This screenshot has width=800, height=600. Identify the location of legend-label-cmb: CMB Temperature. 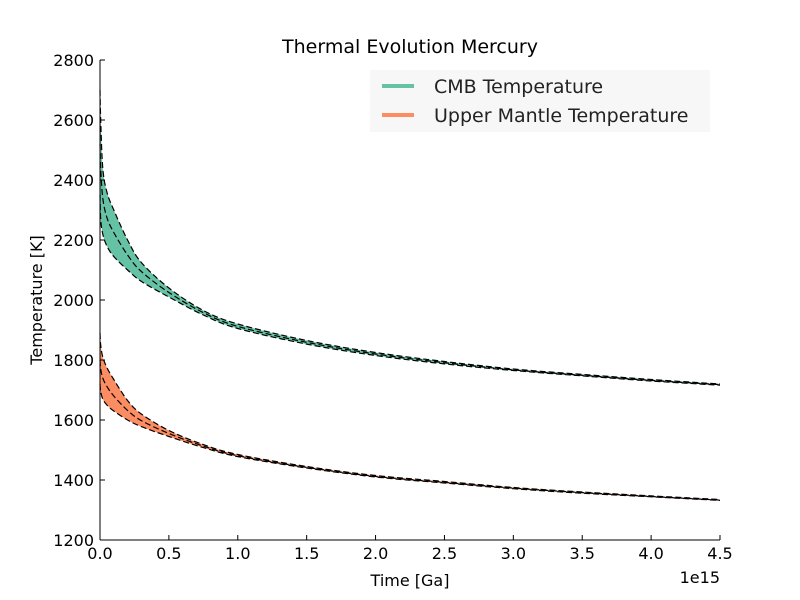
(518, 87).